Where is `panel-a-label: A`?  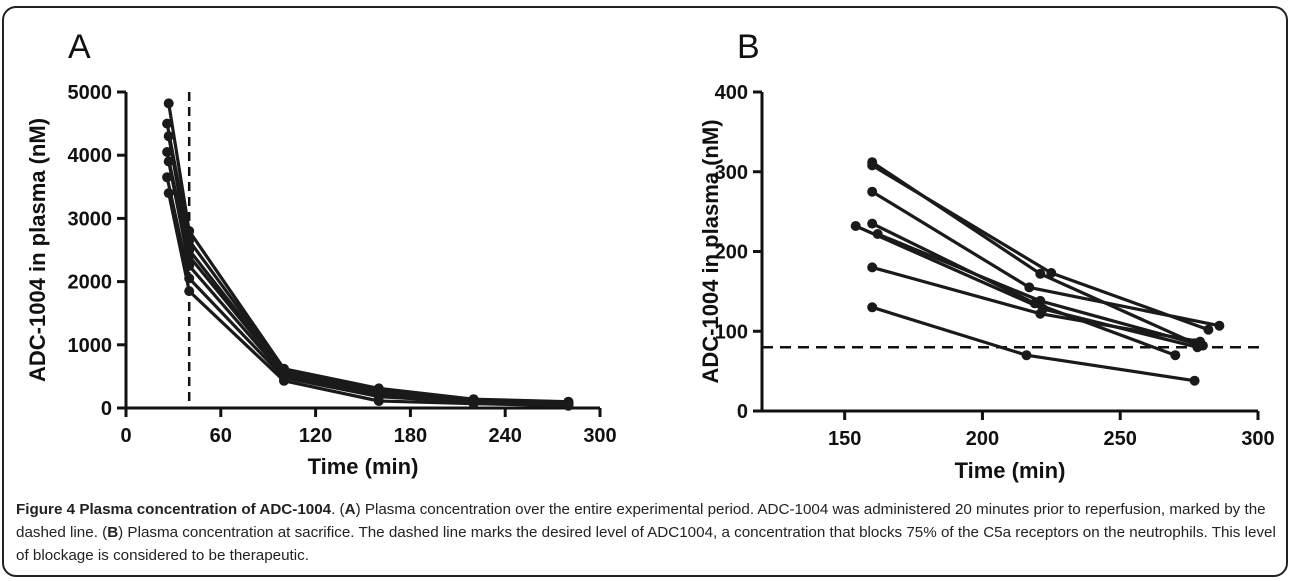
panel-a-label: A is located at coordinates (79, 47).